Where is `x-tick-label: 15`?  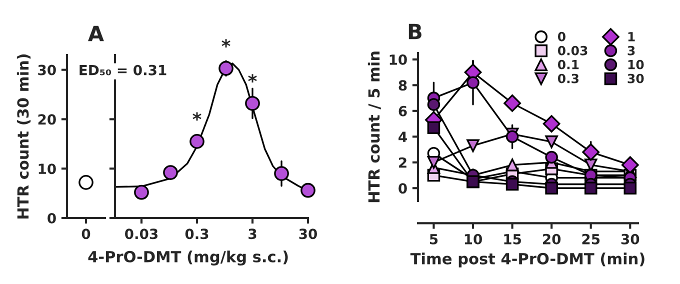 x-tick-label: 15 is located at coordinates (512, 239).